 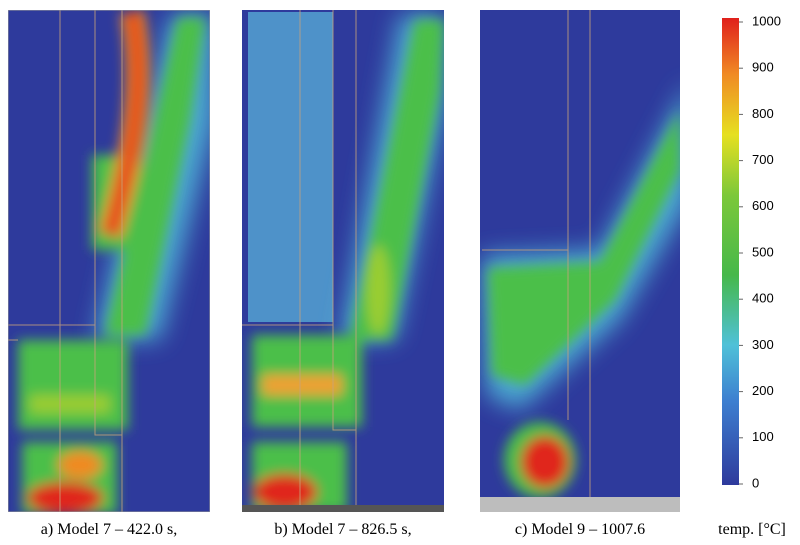 I want to click on colorbar-tick-label: 300, so click(x=763, y=344).